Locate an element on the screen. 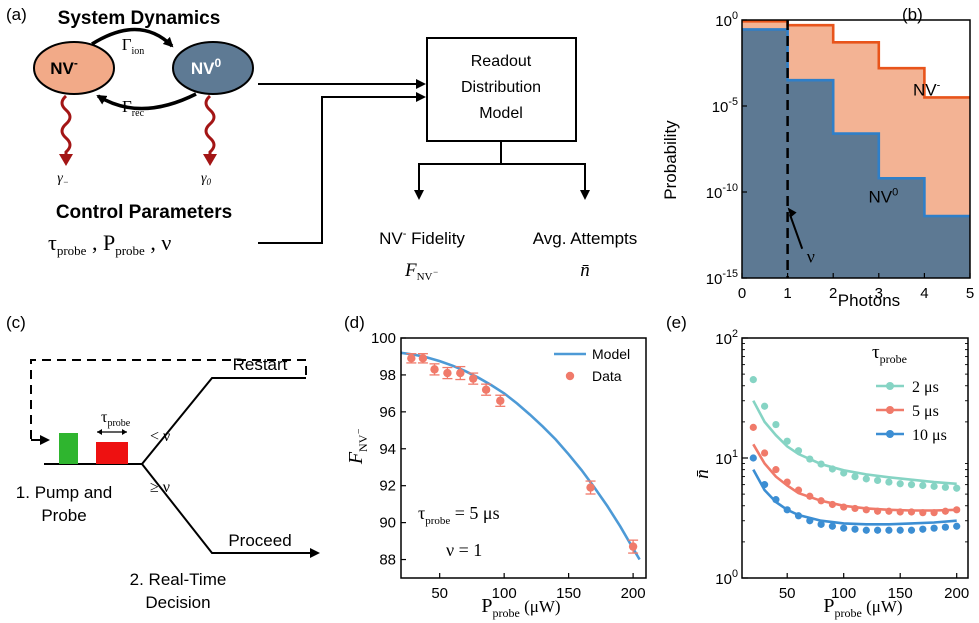 The width and height of the screenshot is (979, 623). restart-label: Restart is located at coordinates (260, 364).